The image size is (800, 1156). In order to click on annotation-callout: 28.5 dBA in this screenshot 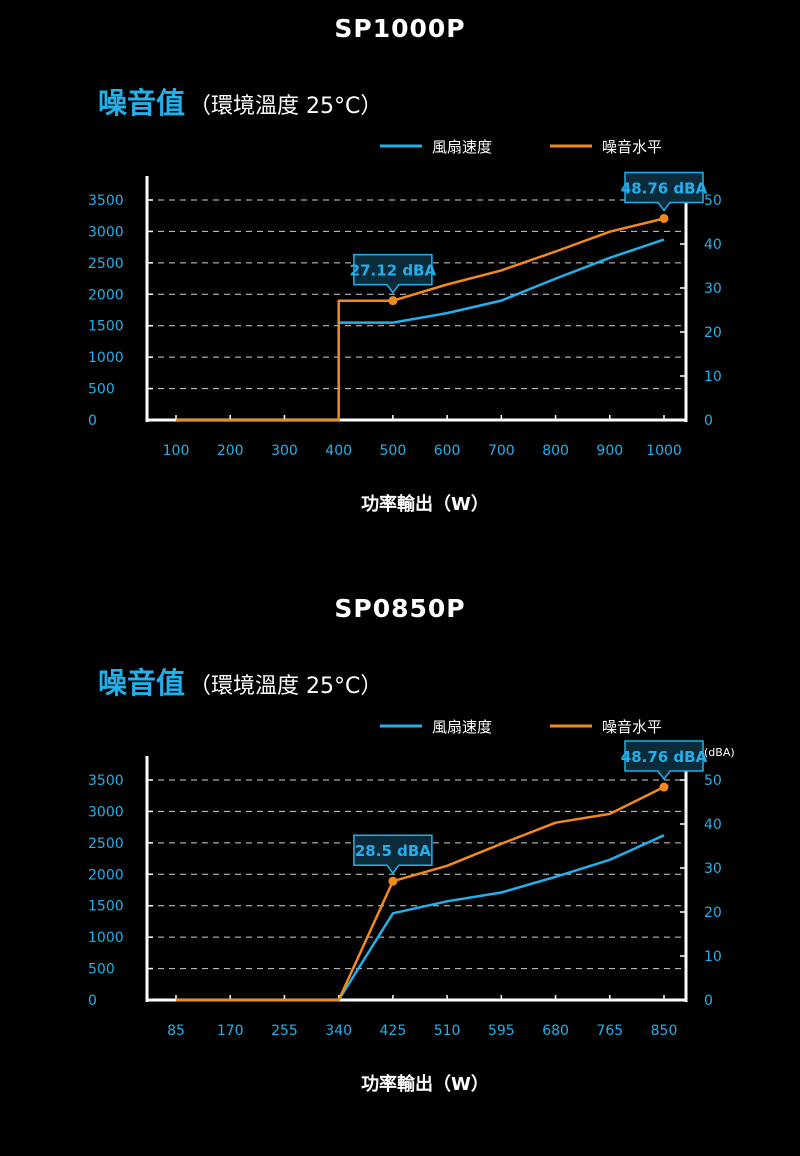, I will do `click(393, 854)`.